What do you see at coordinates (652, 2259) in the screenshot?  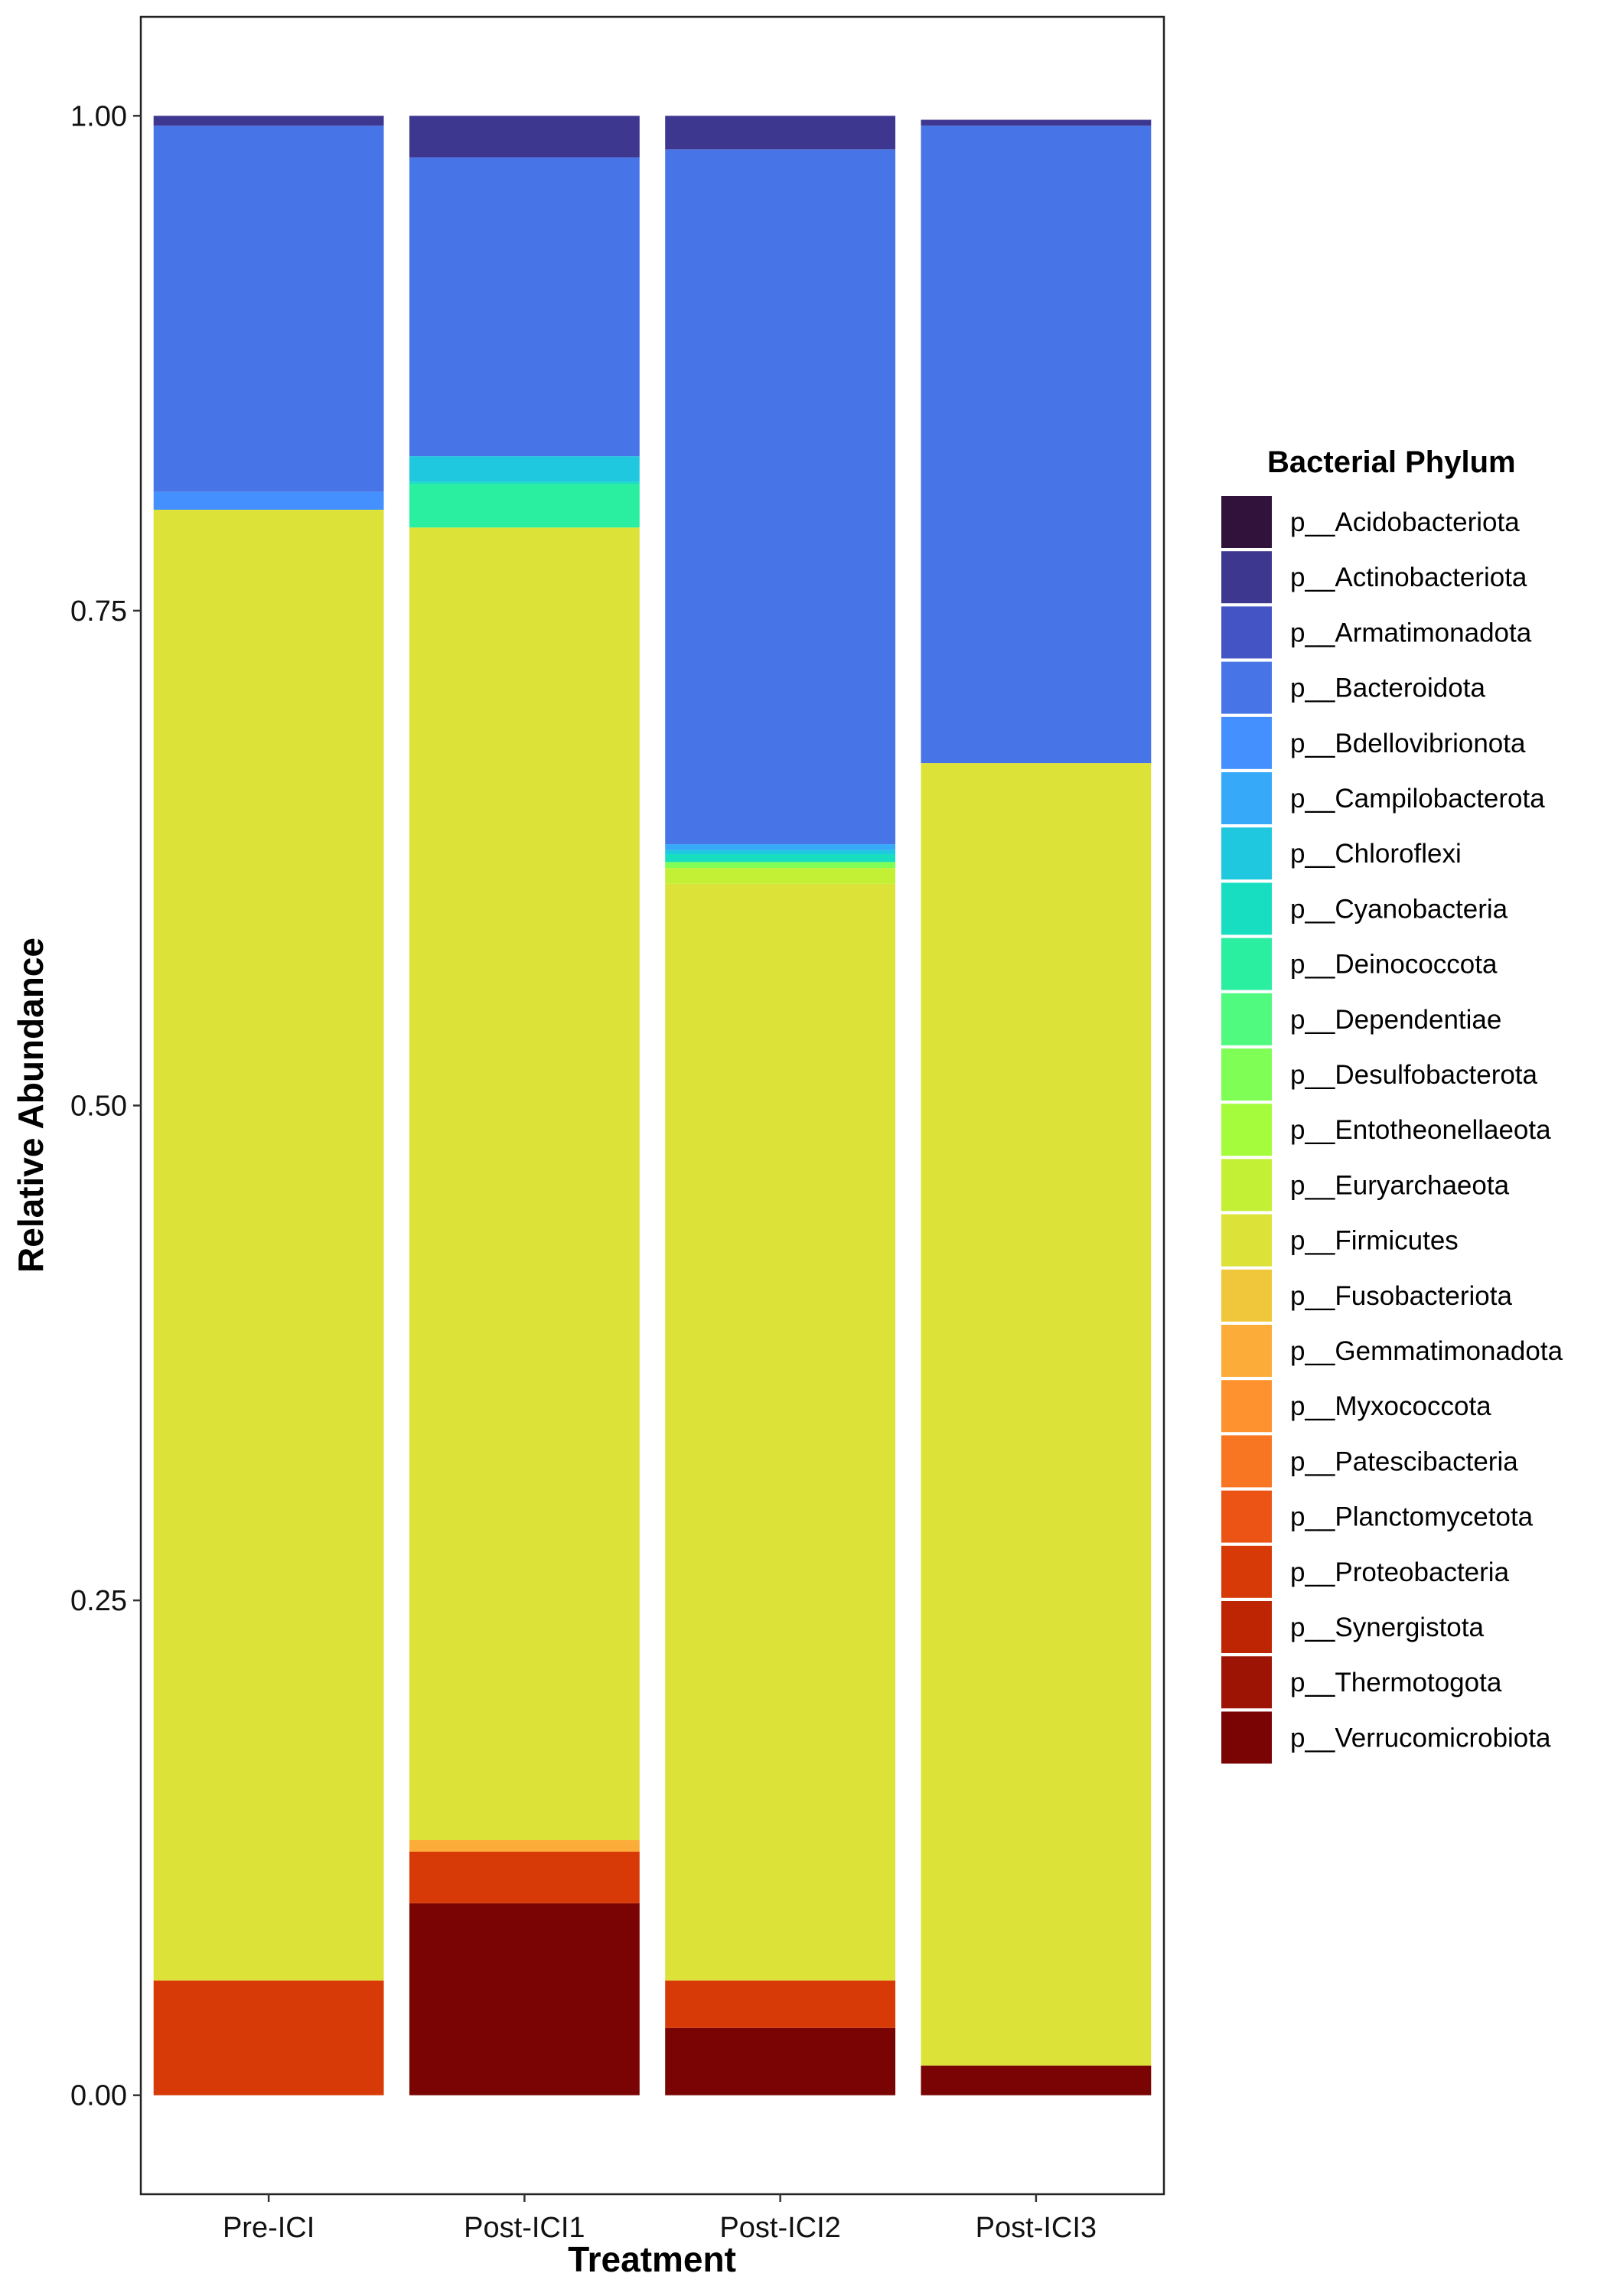 I see `x-axis-title: Treatment` at bounding box center [652, 2259].